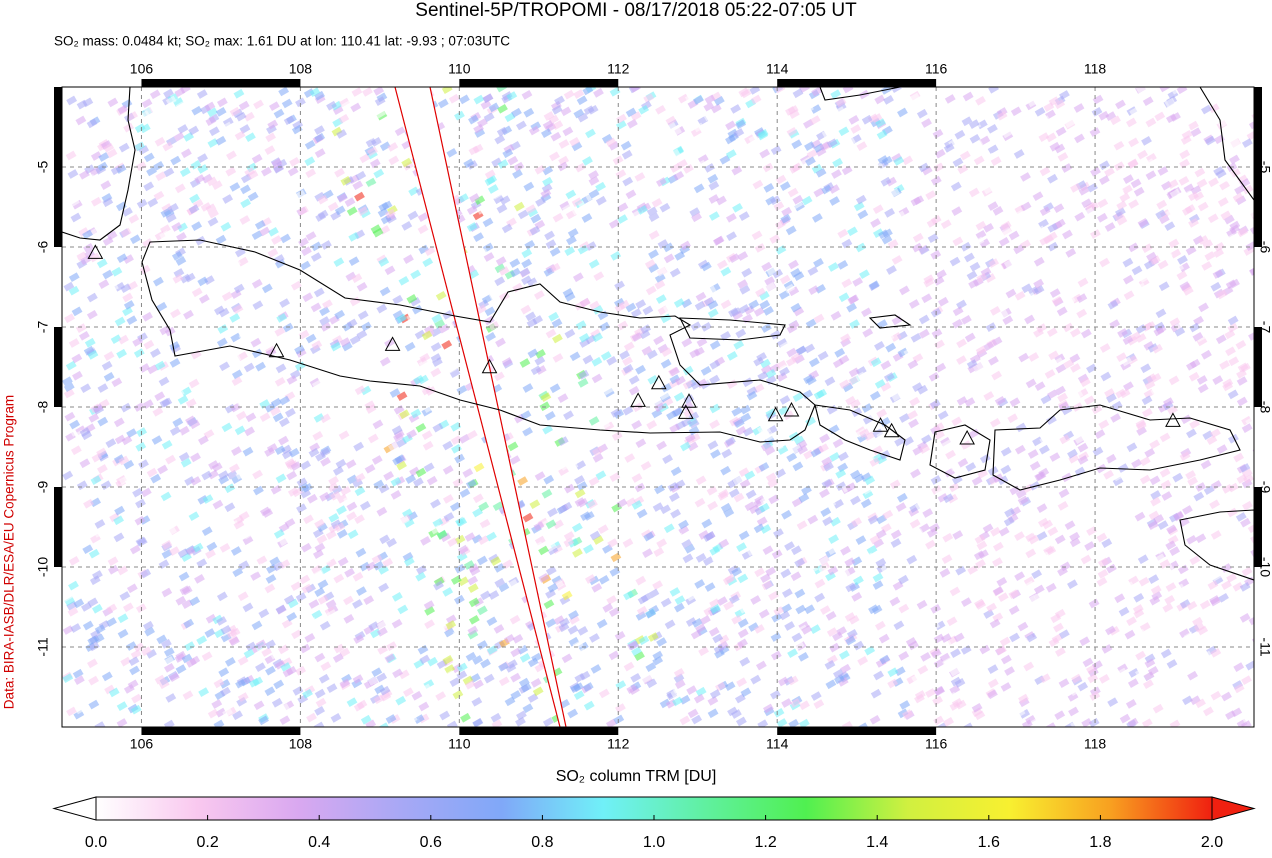  Describe the element at coordinates (1258, 207) in the screenshot. I see `y-border-bar` at that location.